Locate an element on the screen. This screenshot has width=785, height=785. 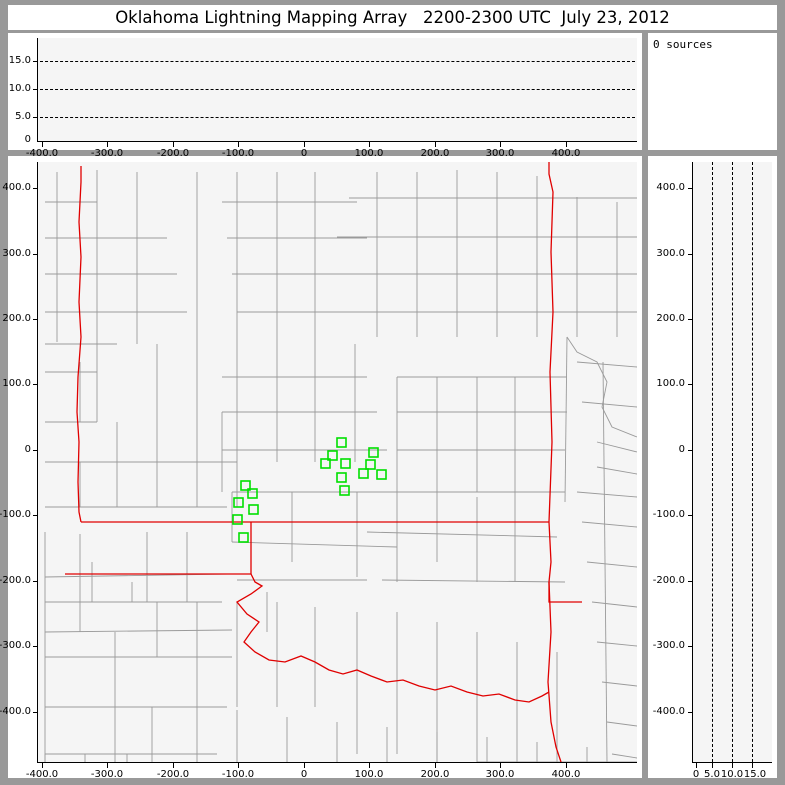
ytick-label: 10.0 is located at coordinates (19, 88).